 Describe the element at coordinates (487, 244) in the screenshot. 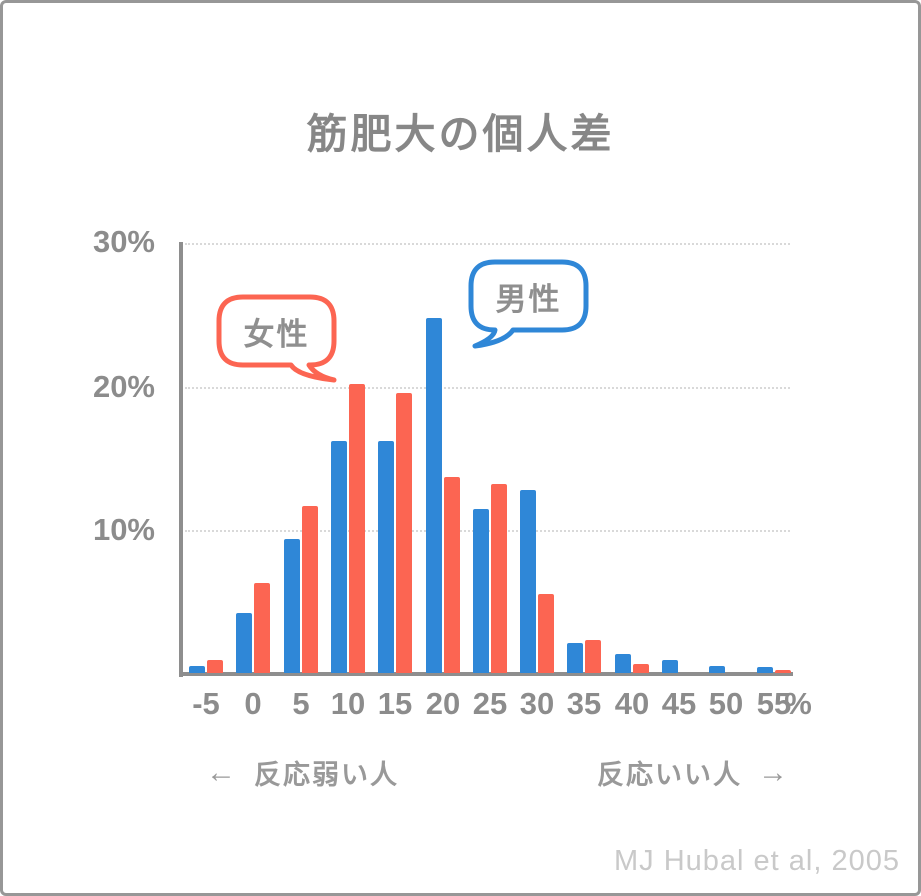

I see `gridline-30pct` at that location.